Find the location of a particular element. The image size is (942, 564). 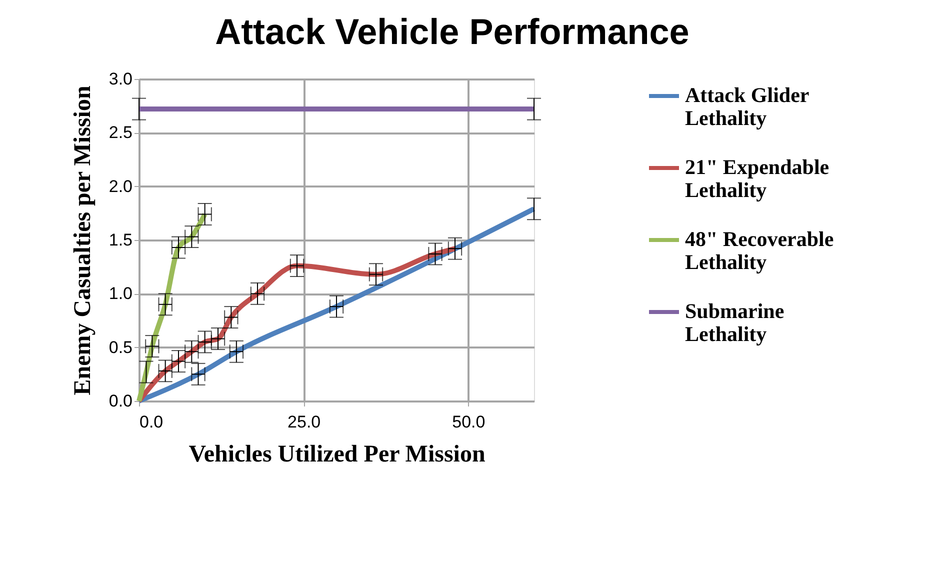

x-tick-label: 0.0 is located at coordinates (152, 422).